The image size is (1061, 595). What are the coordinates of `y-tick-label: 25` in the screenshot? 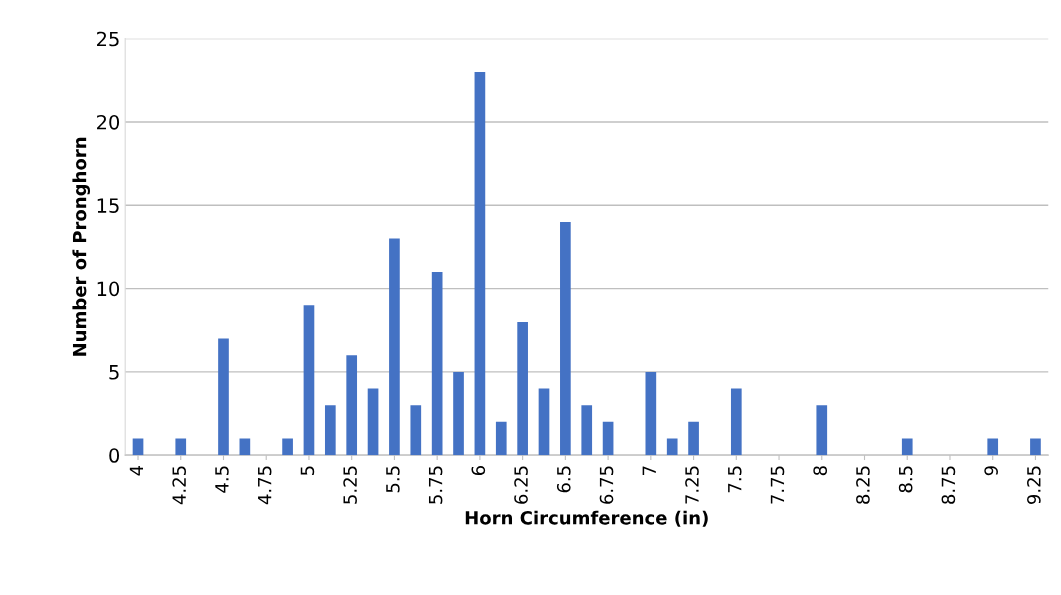 It's located at (108, 39).